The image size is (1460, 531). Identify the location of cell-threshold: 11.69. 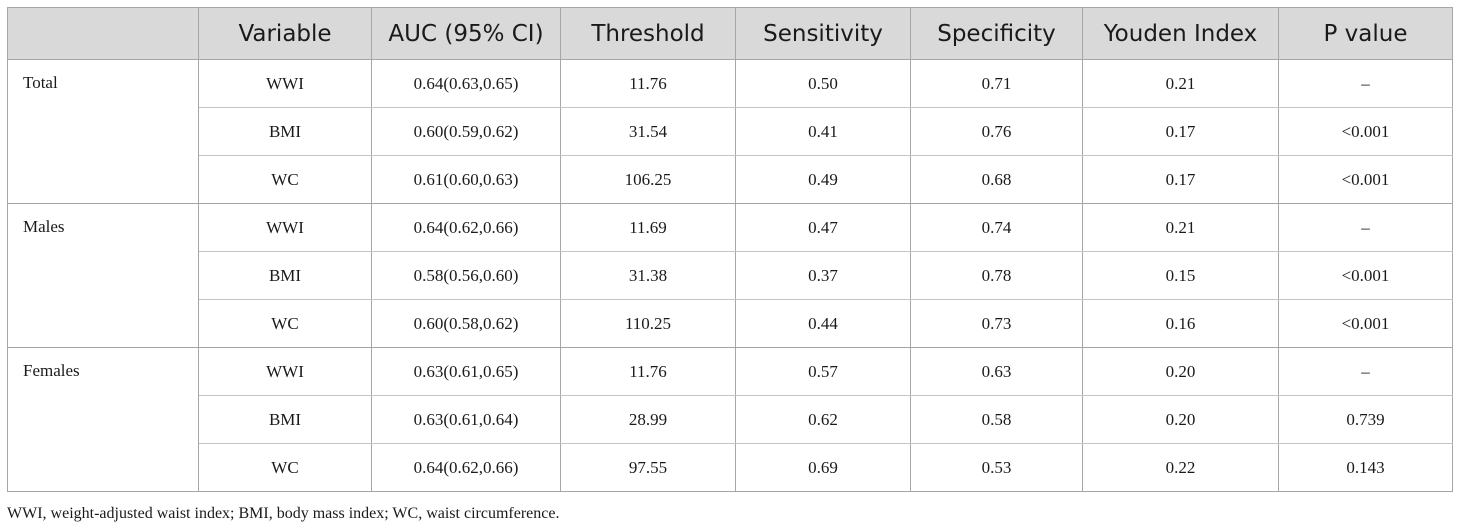
(648, 227).